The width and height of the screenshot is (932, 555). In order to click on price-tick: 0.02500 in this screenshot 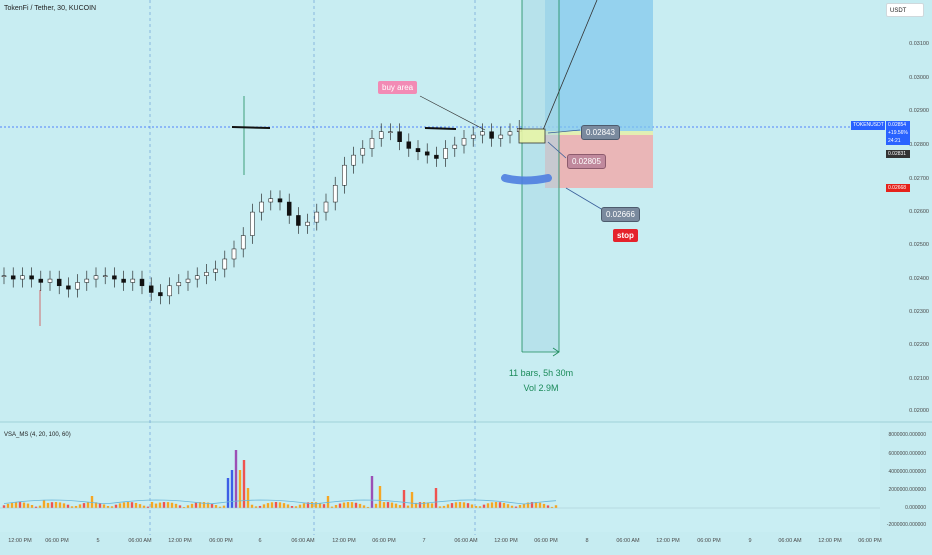, I will do `click(919, 245)`.